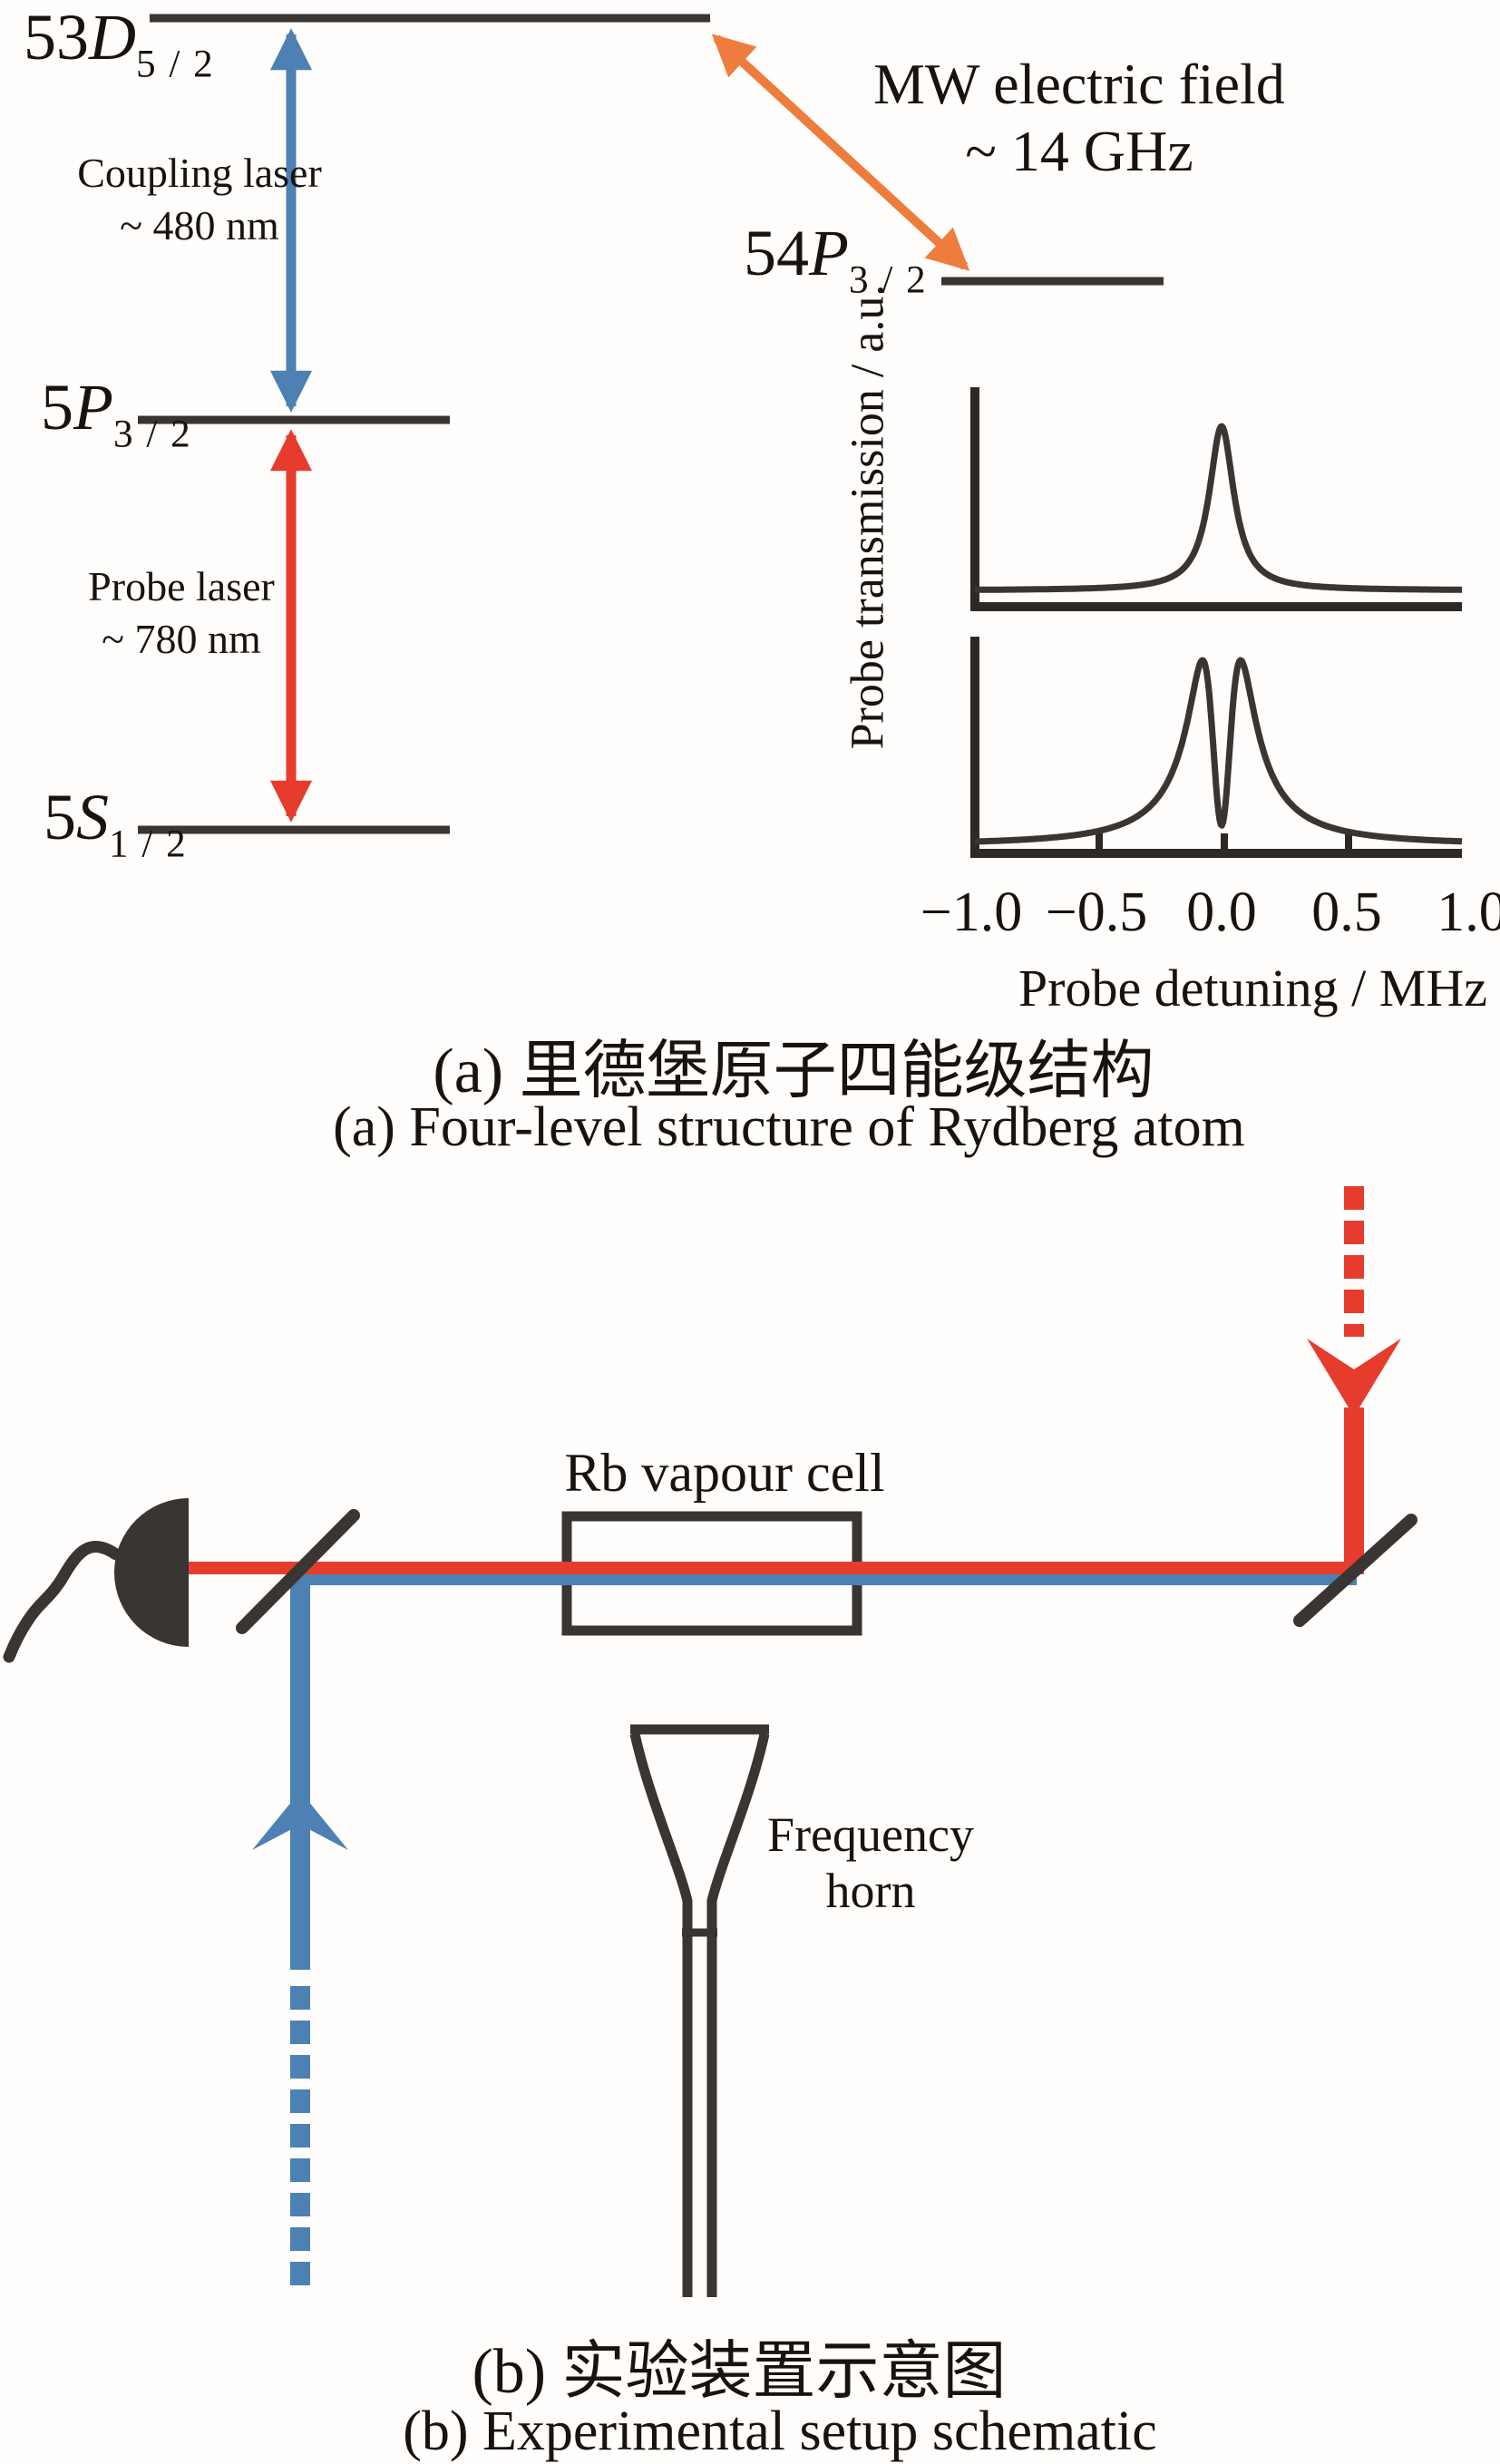 This screenshot has height=2464, width=1500. What do you see at coordinates (93, 407) in the screenshot?
I see `level-5p-letter: P` at bounding box center [93, 407].